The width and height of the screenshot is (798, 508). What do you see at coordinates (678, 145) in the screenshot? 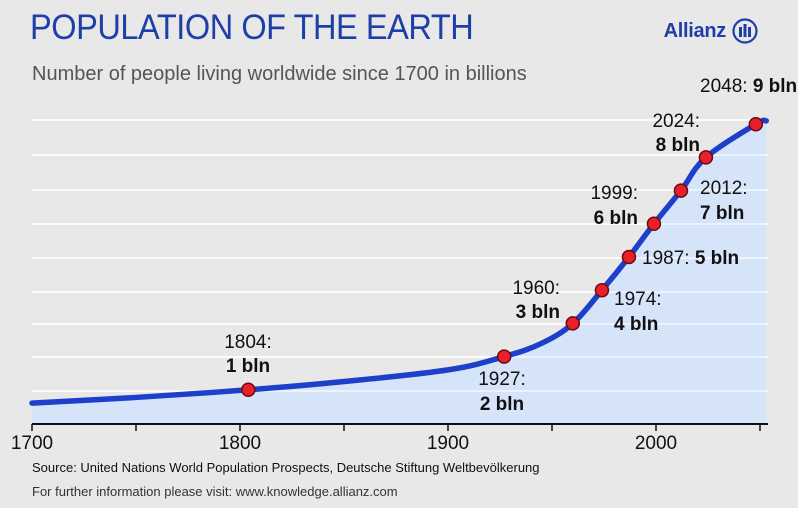
I see `annotation-value-2024: 8 bln` at bounding box center [678, 145].